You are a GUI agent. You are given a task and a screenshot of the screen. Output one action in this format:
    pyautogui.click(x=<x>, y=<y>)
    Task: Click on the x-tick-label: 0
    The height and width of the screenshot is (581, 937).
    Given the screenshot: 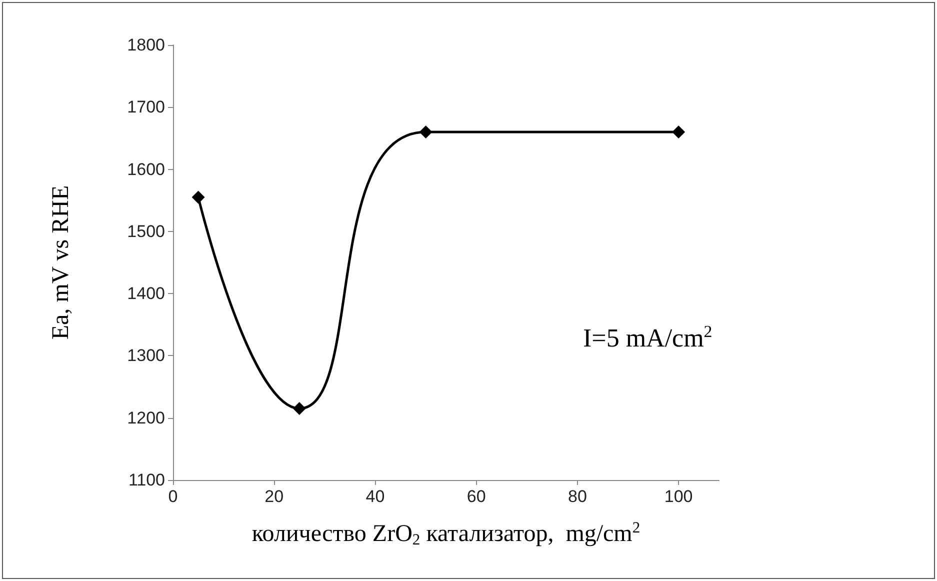 What is the action you would take?
    pyautogui.click(x=173, y=496)
    